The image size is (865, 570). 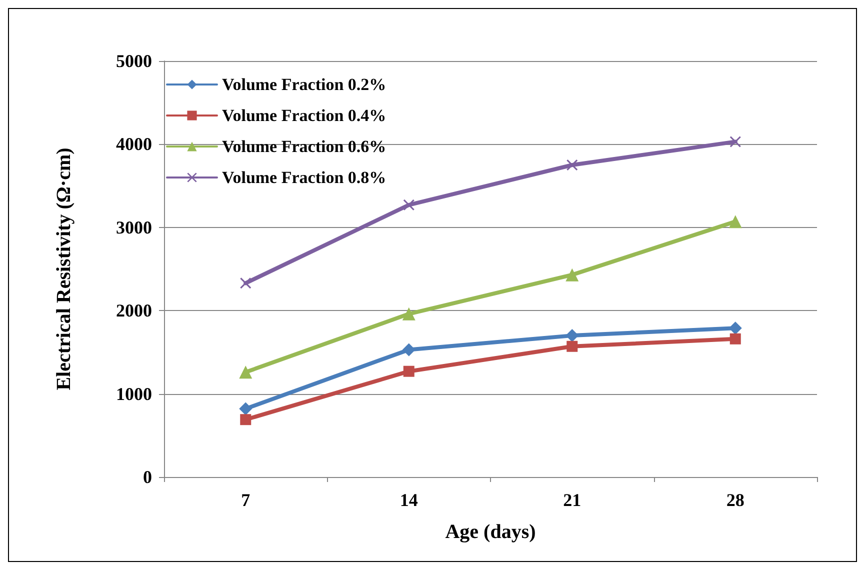 I want to click on legend-label: Volume Fraction 0.2%, so click(x=304, y=84).